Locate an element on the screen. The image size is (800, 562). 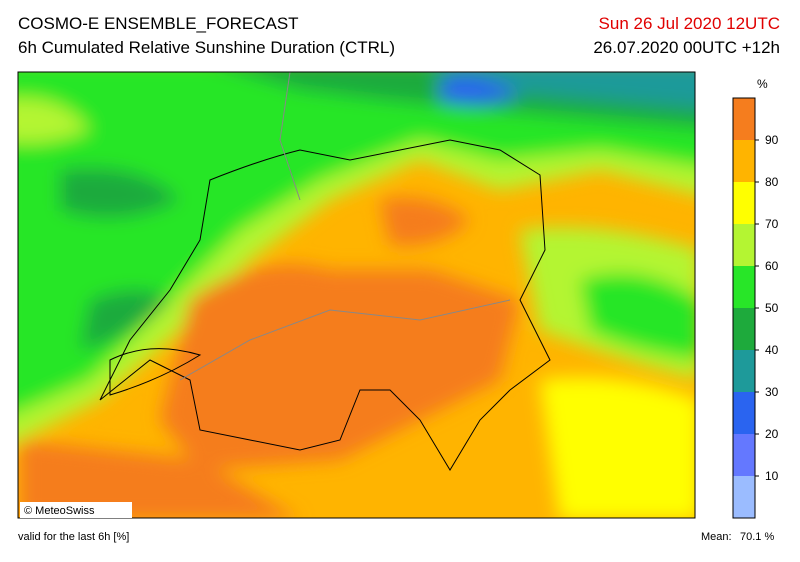
run-info: 26.07.2020 00UTC +12h is located at coordinates (686, 47).